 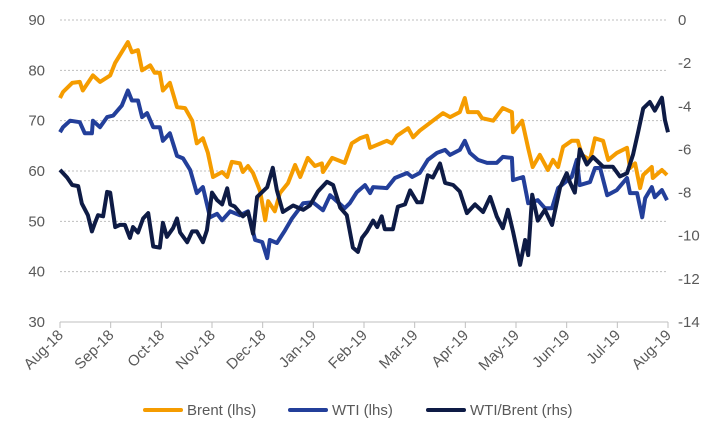 What do you see at coordinates (689, 322) in the screenshot?
I see `y-right-tick-label: -14` at bounding box center [689, 322].